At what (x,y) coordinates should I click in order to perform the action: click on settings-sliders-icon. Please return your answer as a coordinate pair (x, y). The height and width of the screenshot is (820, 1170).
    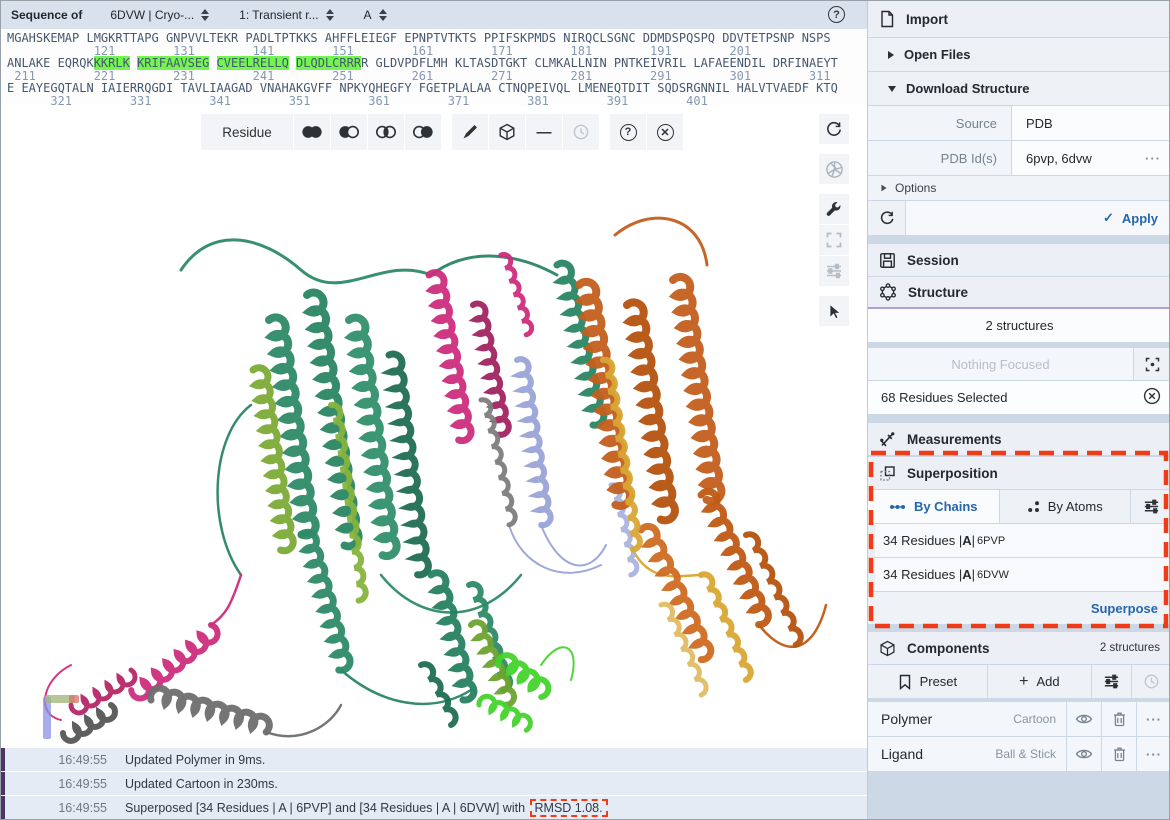
    Looking at the image, I should click on (834, 271).